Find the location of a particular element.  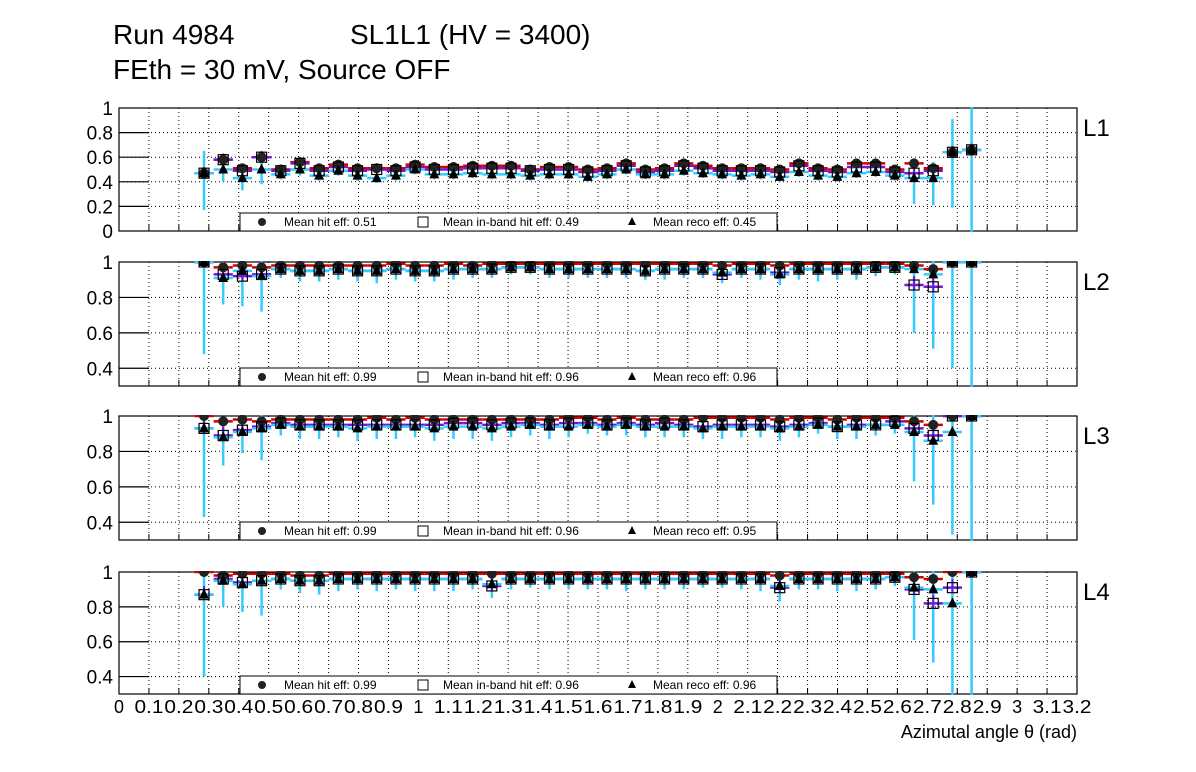

x-tick-label: 2 is located at coordinates (718, 707).